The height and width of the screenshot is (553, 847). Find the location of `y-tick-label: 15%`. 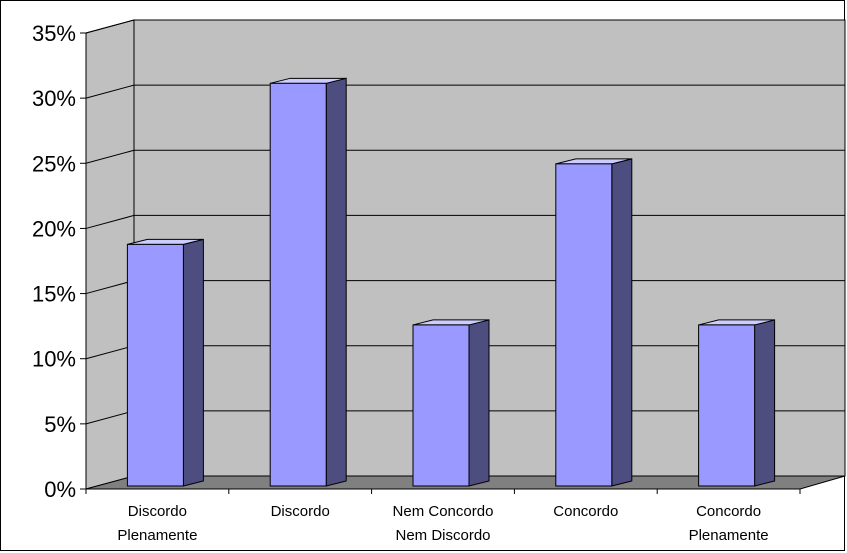

y-tick-label: 15% is located at coordinates (54, 294).